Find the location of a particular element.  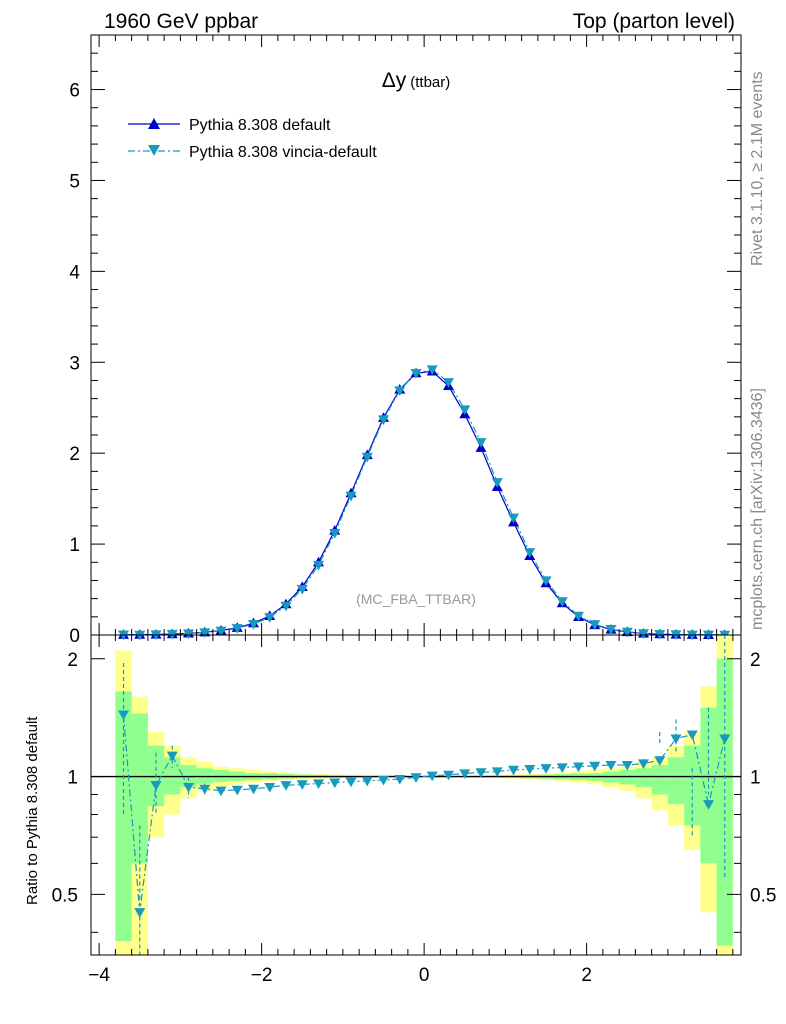

header-left: 1960 GeV ppbar is located at coordinates (181, 21).